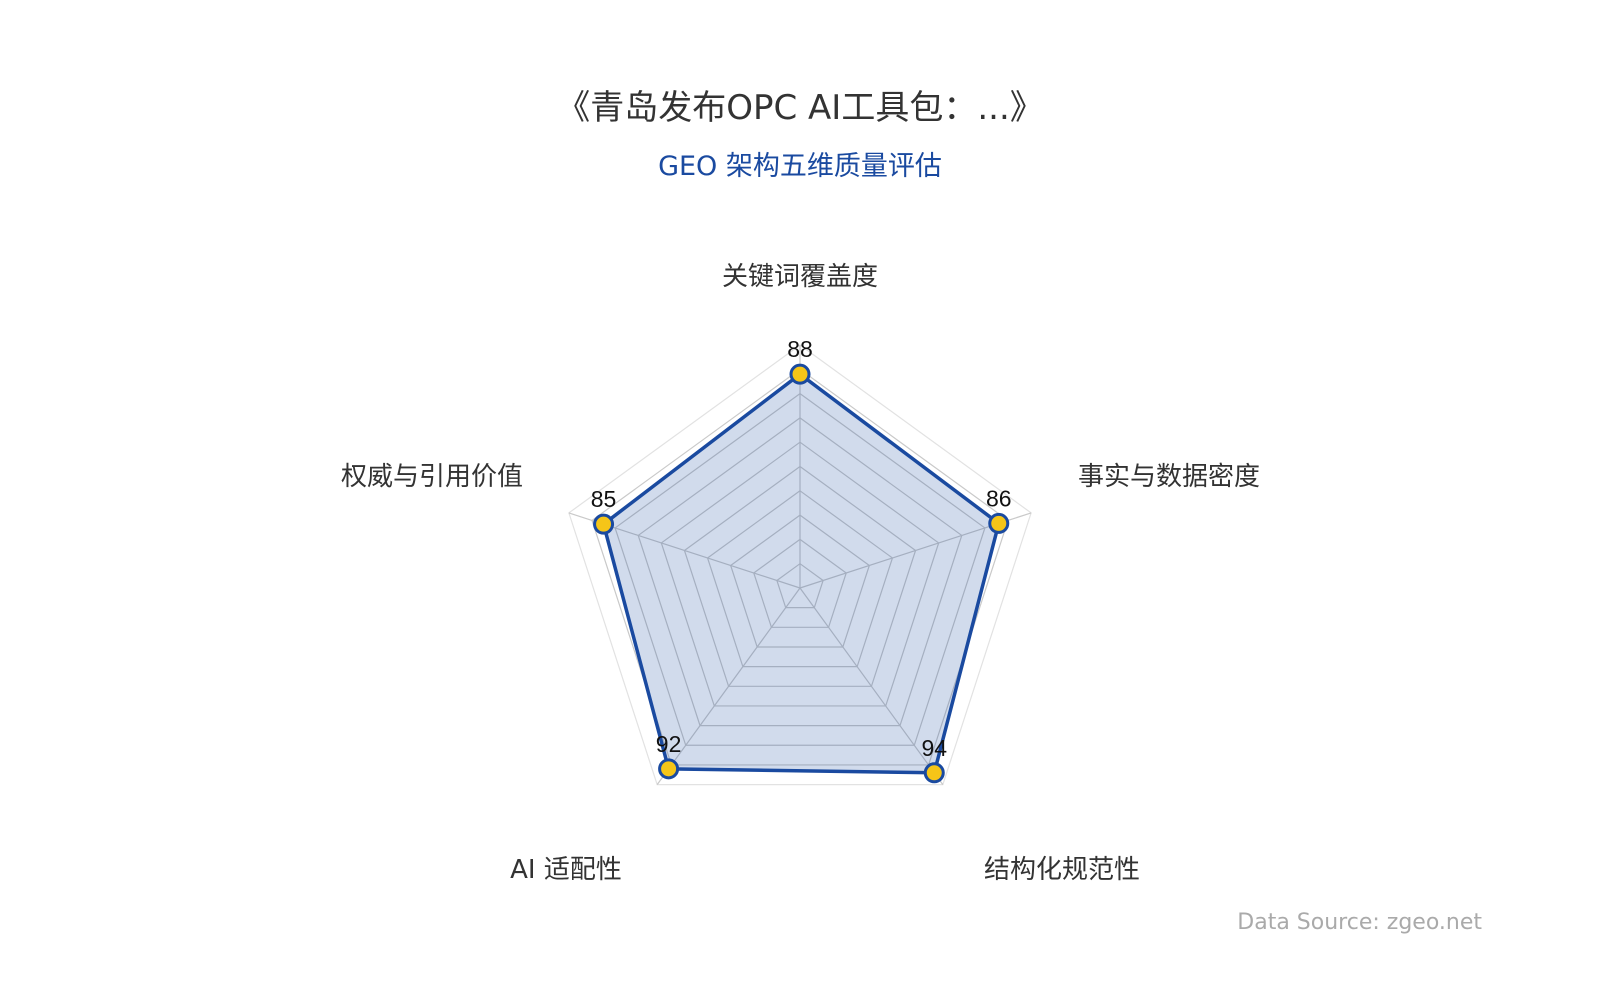 Image resolution: width=1600 pixels, height=1000 pixels. I want to click on data-area, so click(801, 573).